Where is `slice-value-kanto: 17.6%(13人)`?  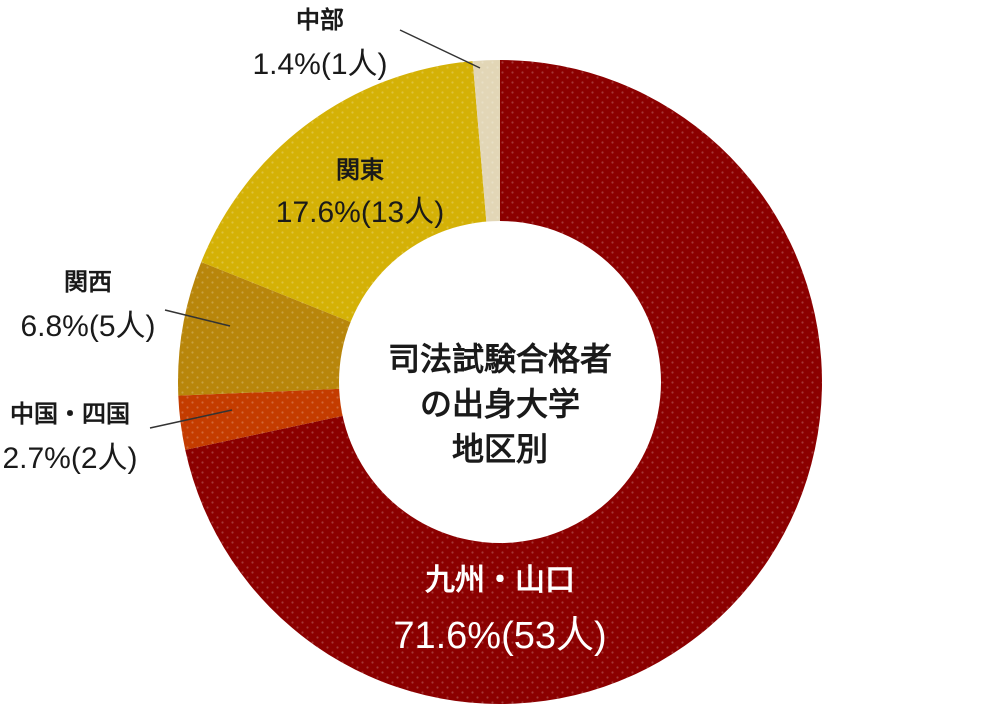 slice-value-kanto: 17.6%(13人) is located at coordinates (360, 212).